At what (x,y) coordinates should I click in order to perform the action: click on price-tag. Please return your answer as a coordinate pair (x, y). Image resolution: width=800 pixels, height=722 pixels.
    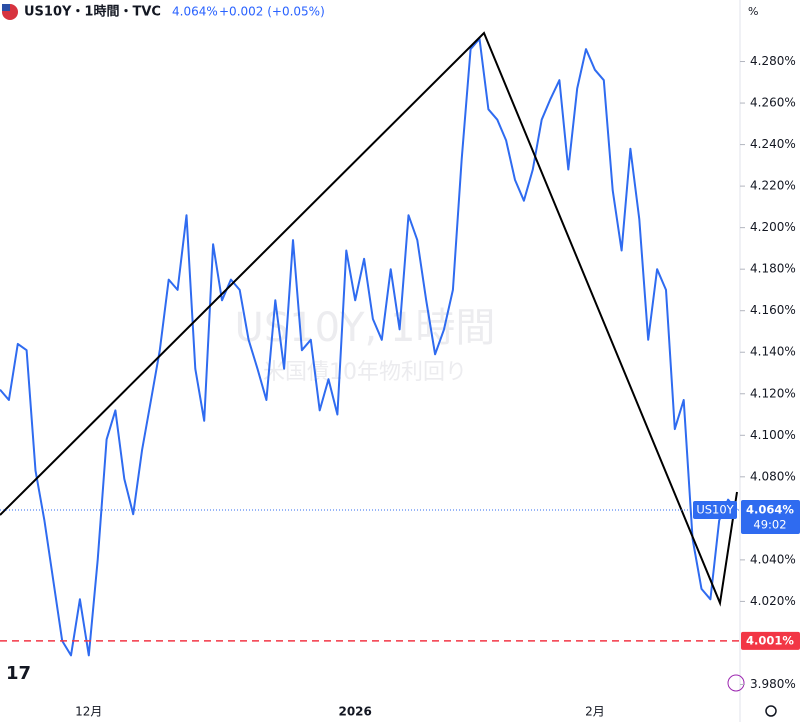
    Looking at the image, I should click on (770, 517).